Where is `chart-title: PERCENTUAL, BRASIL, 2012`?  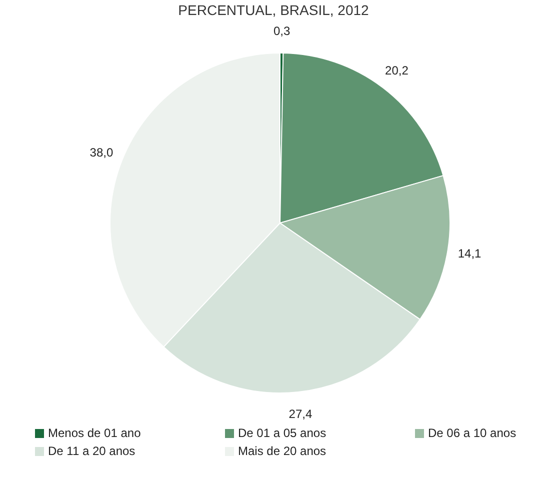
chart-title: PERCENTUAL, BRASIL, 2012 is located at coordinates (273, 10).